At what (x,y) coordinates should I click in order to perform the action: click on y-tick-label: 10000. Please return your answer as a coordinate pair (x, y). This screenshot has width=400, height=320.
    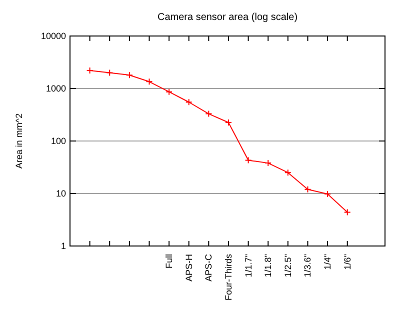
    Looking at the image, I should click on (53, 36).